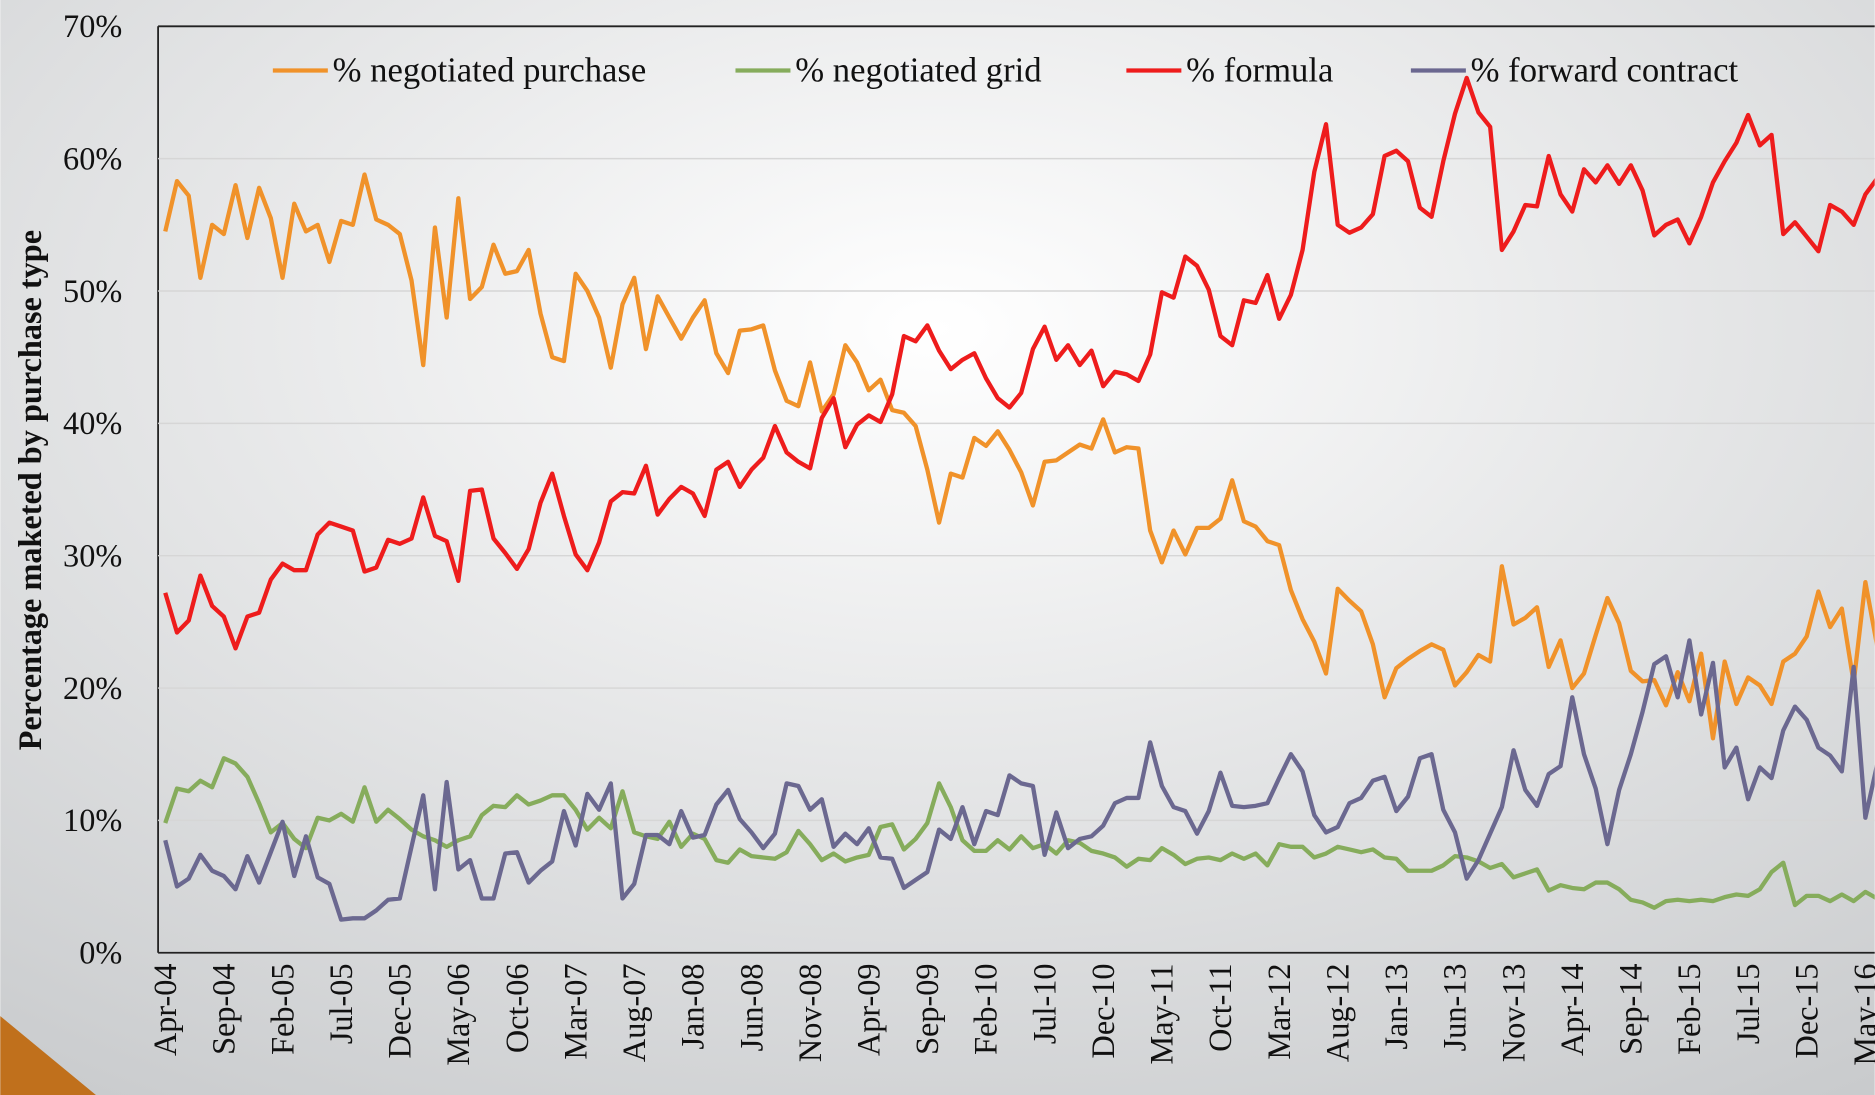  Describe the element at coordinates (1861, 1015) in the screenshot. I see `x-tick-label: May-16` at that location.